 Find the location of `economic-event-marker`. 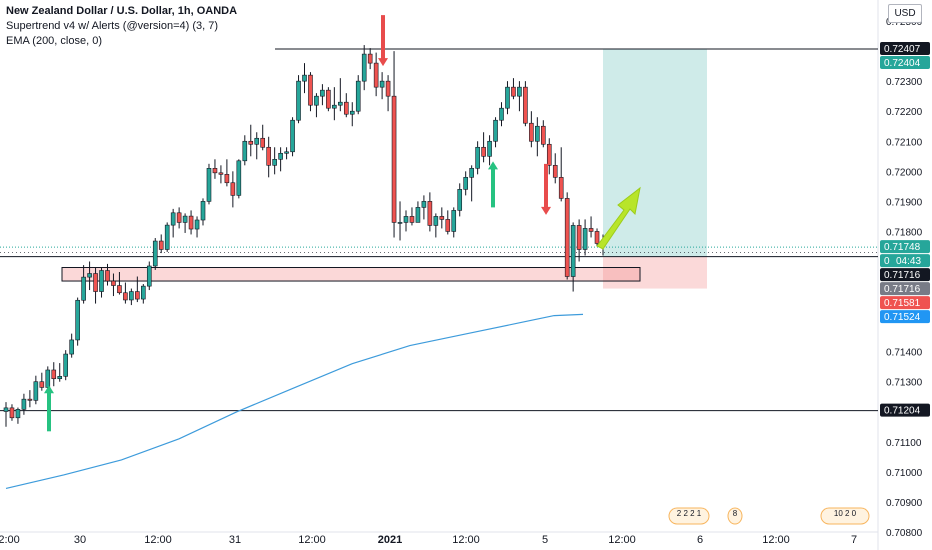

economic-event-marker is located at coordinates (735, 516).